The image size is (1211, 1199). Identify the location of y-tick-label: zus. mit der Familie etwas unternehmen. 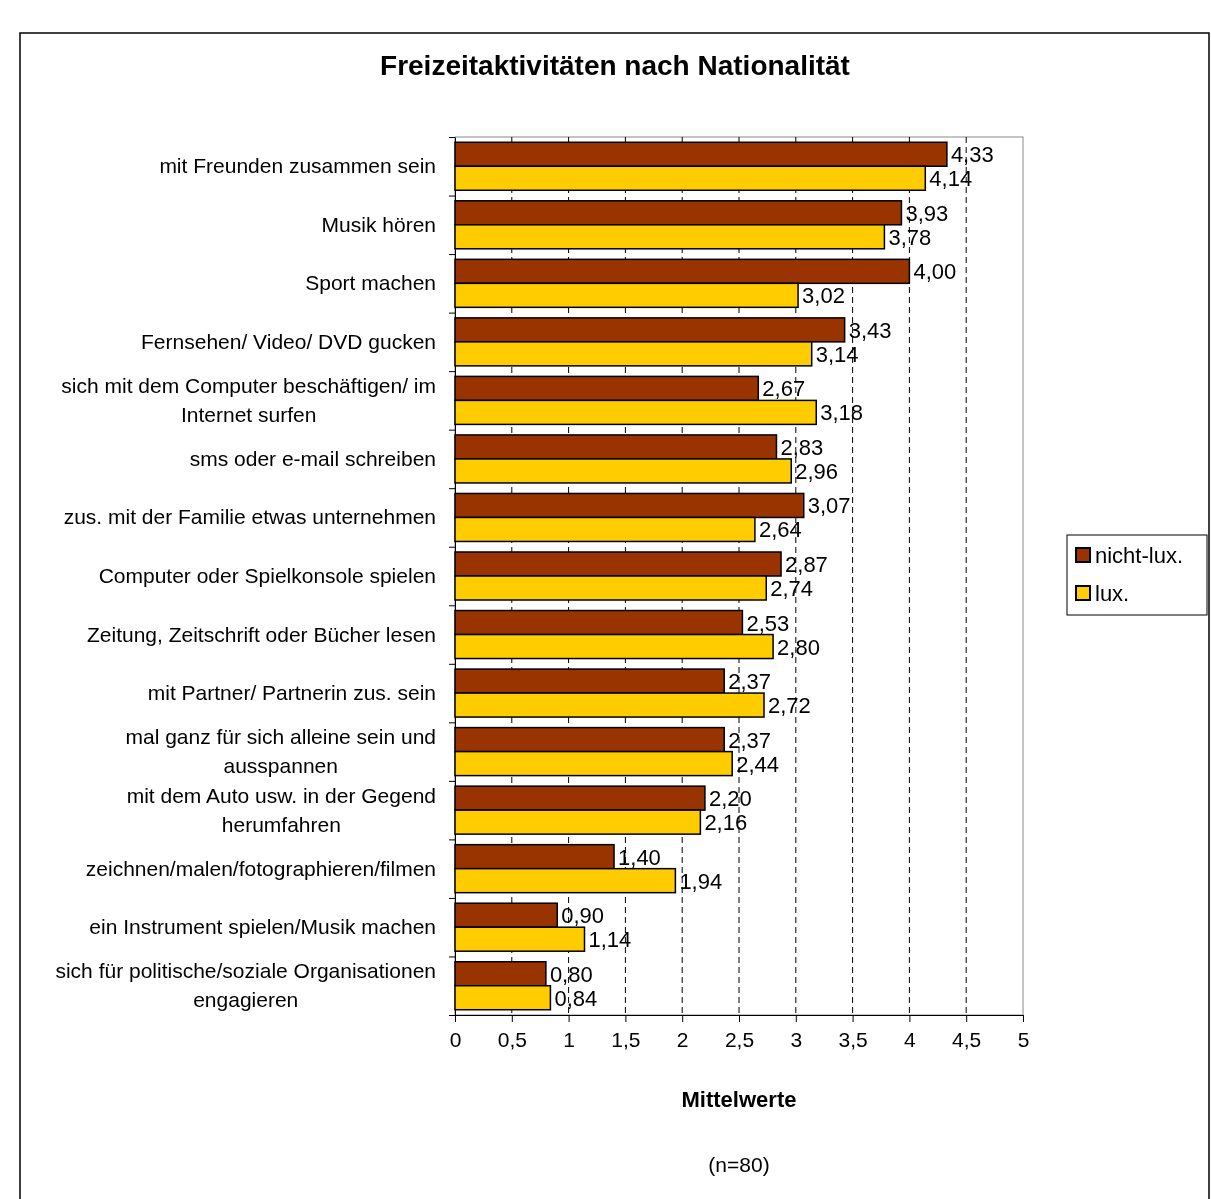
(249, 517).